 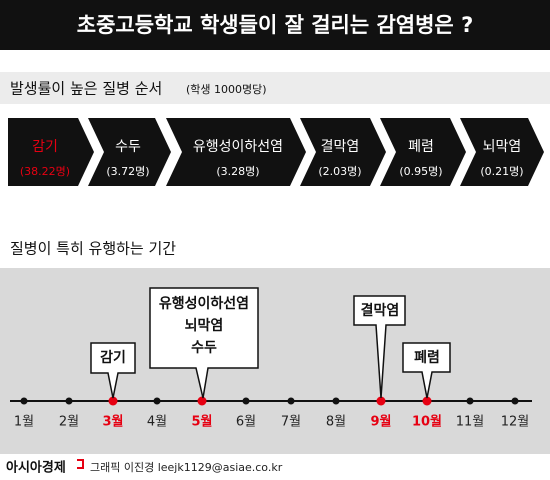 What do you see at coordinates (470, 422) in the screenshot?
I see `month-label: 11월` at bounding box center [470, 422].